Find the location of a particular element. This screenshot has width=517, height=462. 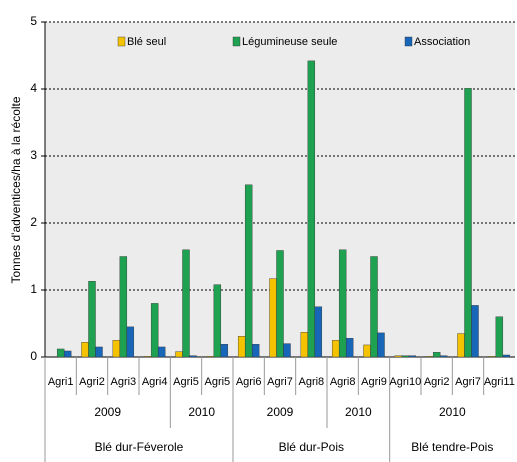

y-tick-label: 0 is located at coordinates (33, 356).